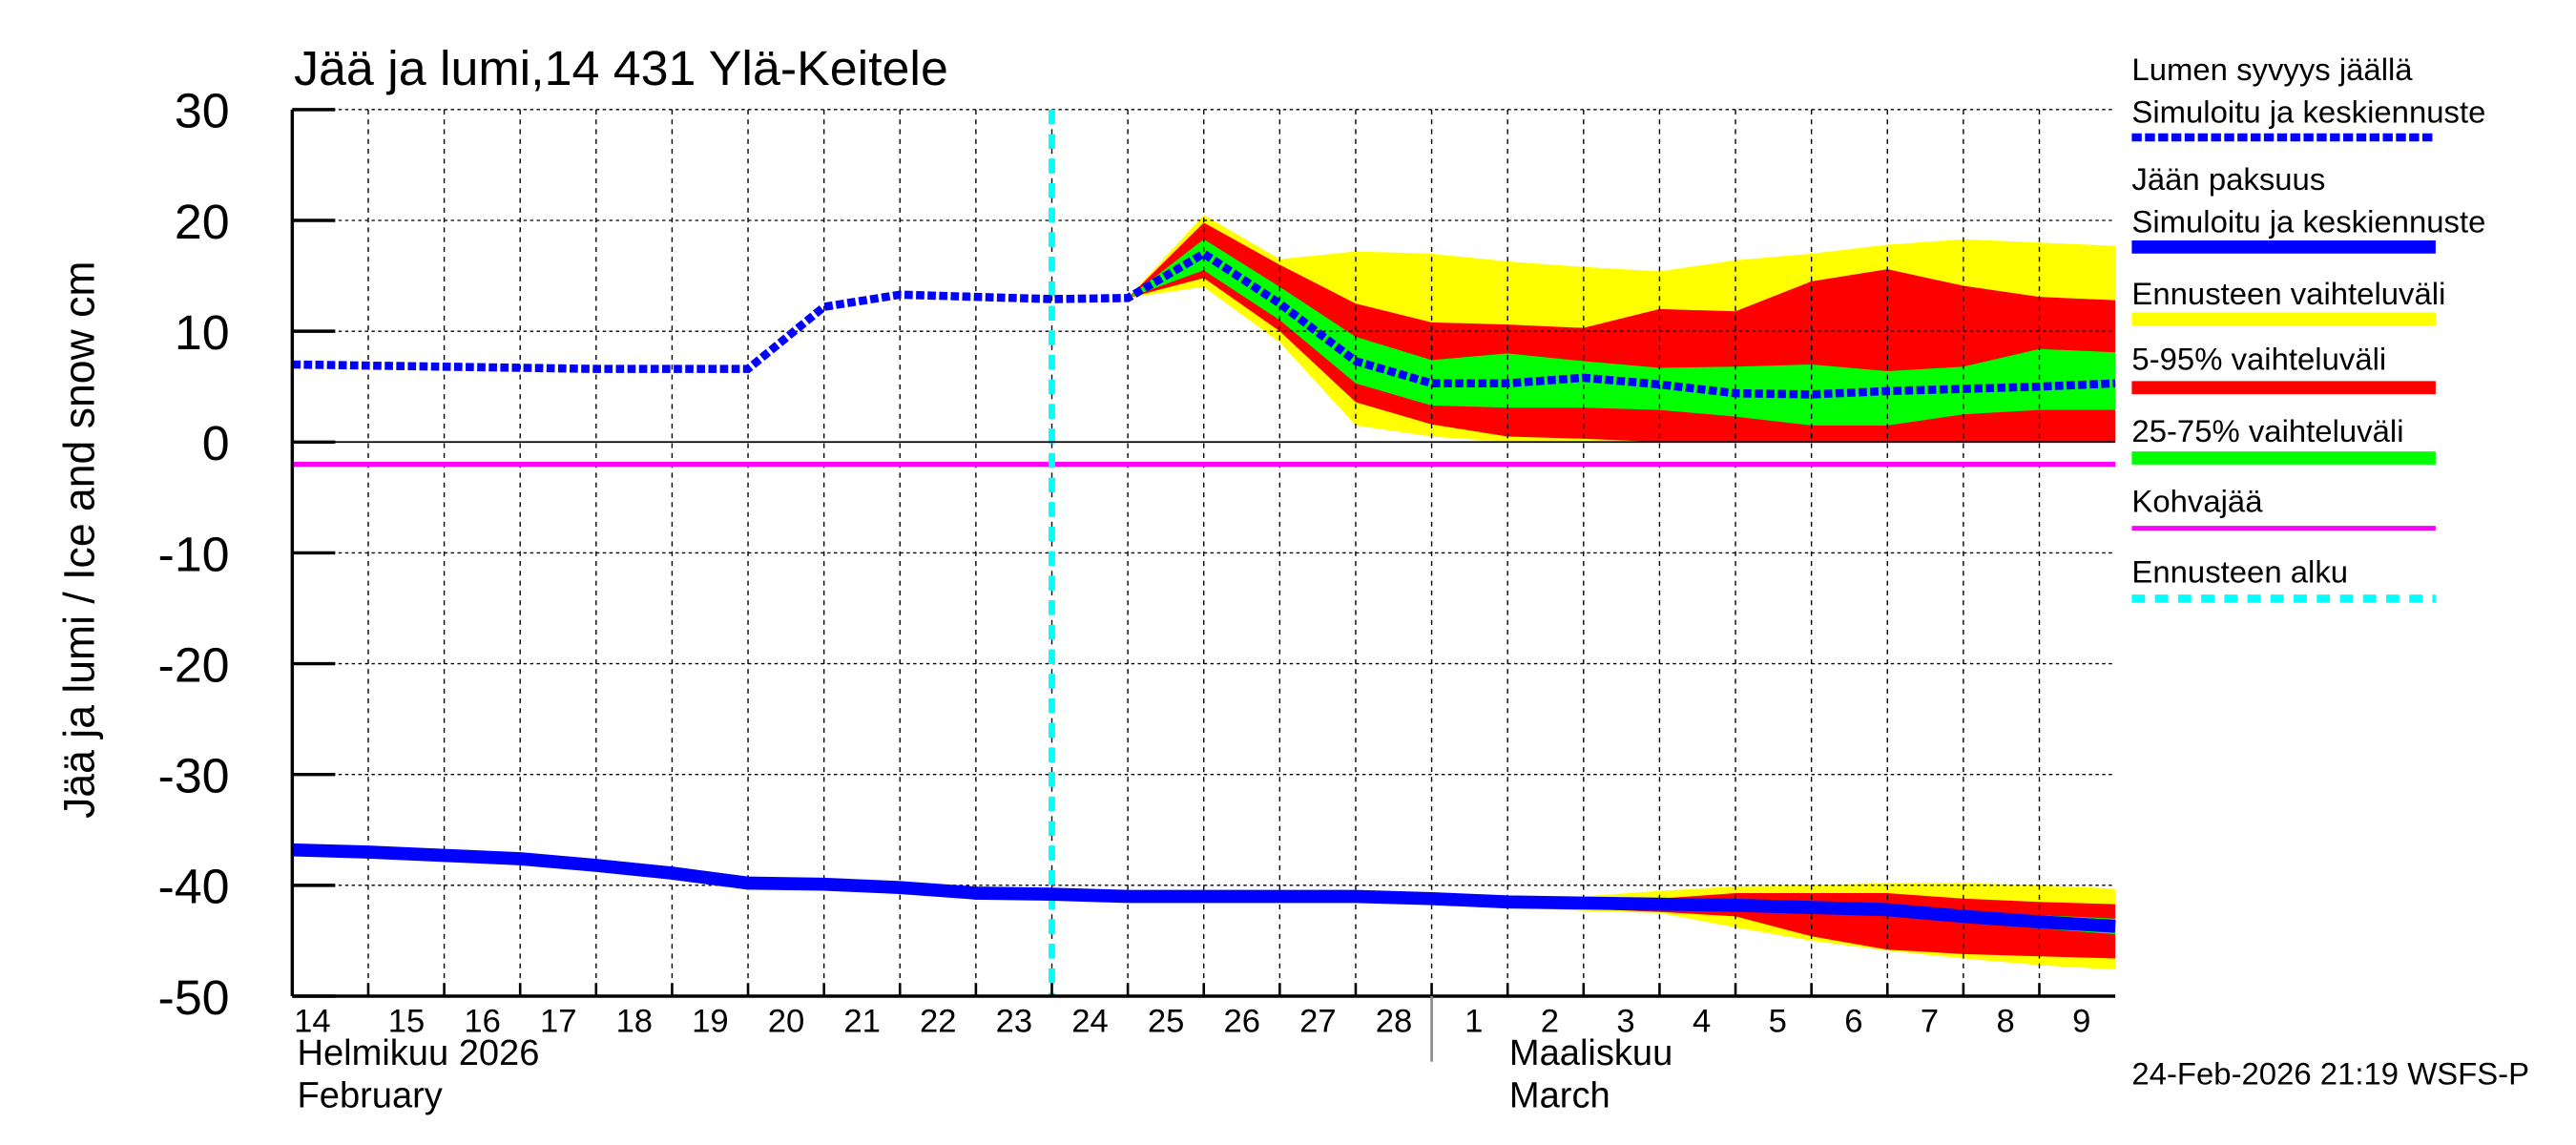 The image size is (2576, 1145). I want to click on month-label-fi-mar: Maaliskuu, so click(1590, 1053).